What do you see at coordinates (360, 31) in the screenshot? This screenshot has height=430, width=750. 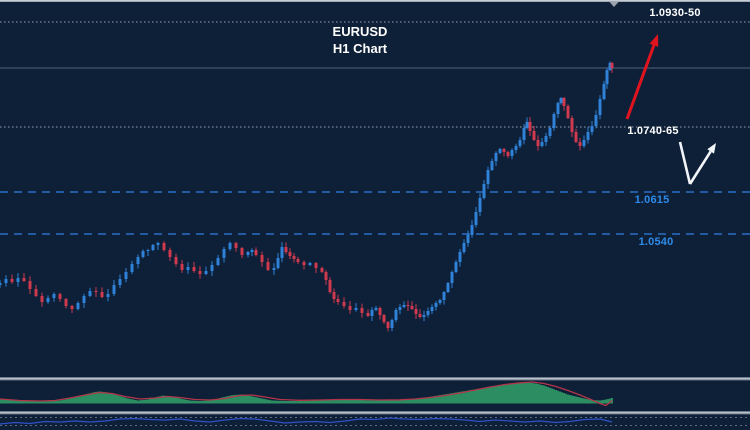 I see `symbol-title: EURUSD` at bounding box center [360, 31].